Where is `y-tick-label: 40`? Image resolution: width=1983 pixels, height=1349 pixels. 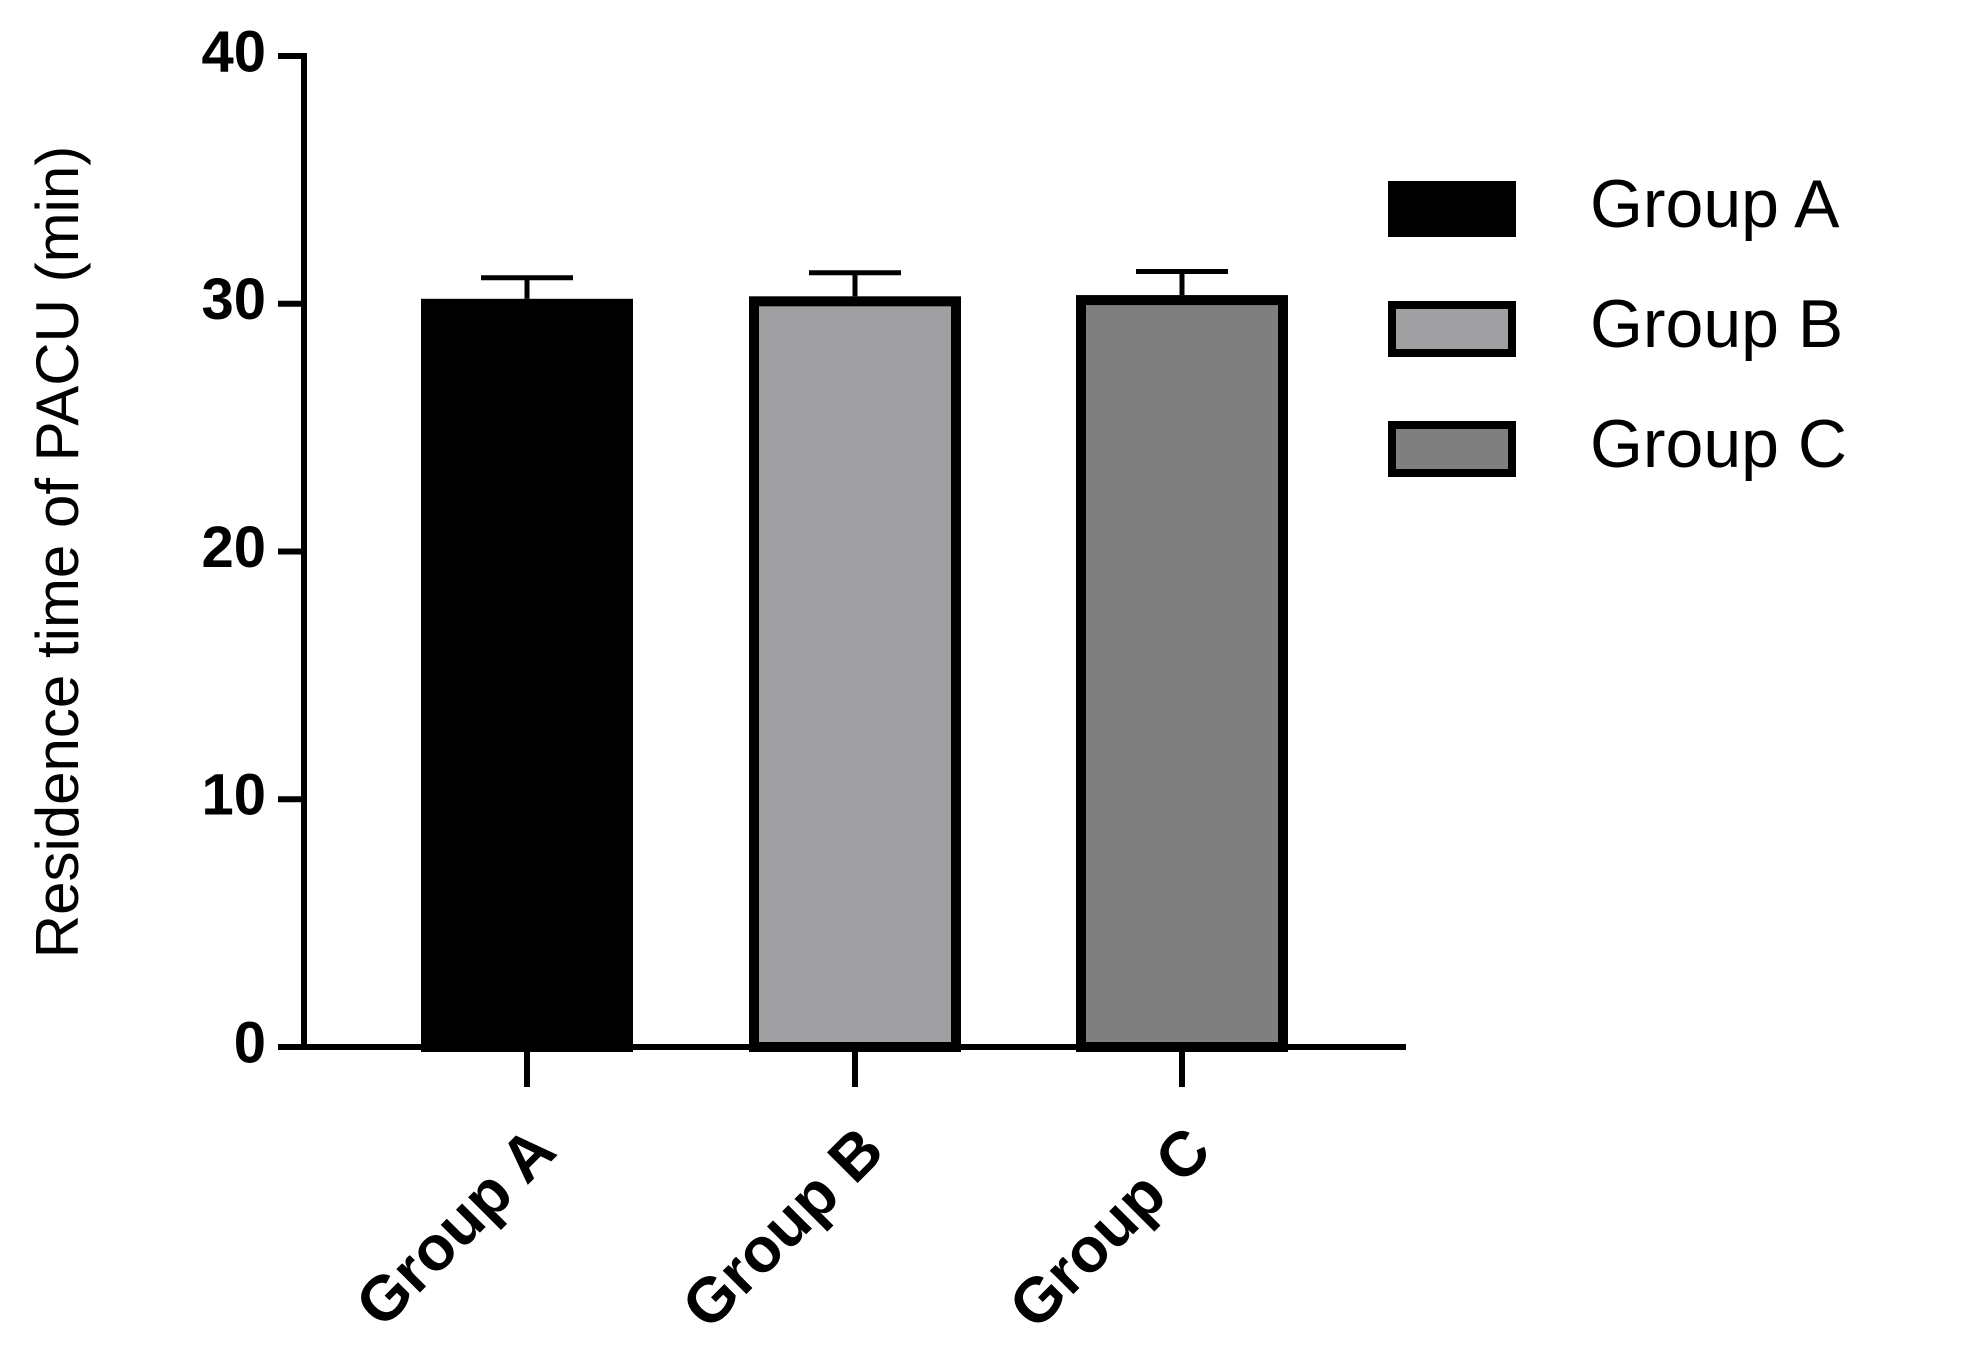 y-tick-label: 40 is located at coordinates (233, 51).